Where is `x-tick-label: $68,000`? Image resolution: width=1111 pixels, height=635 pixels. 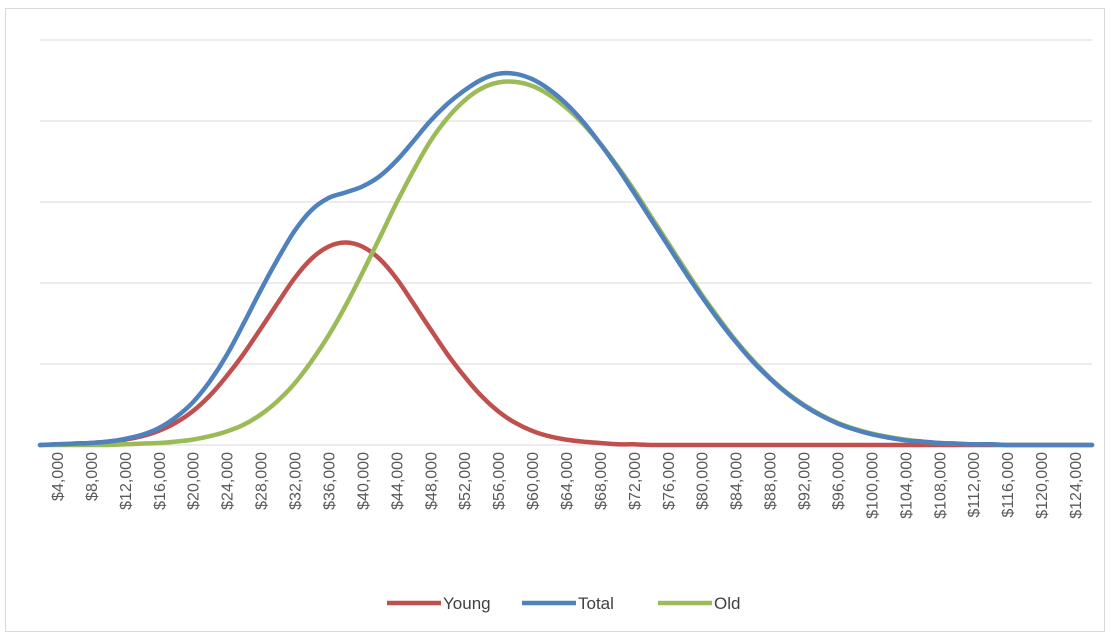 x-tick-label: $68,000 is located at coordinates (601, 481).